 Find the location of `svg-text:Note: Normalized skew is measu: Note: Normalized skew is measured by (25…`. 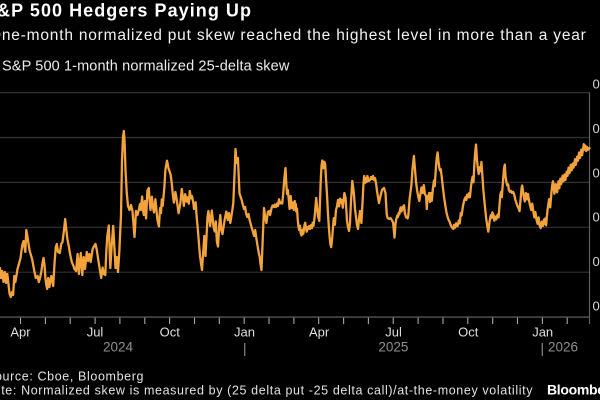

svg-text:Note: Normalized skew is measu: Note: Normalized skew is measured by (25… is located at coordinates (266, 391).